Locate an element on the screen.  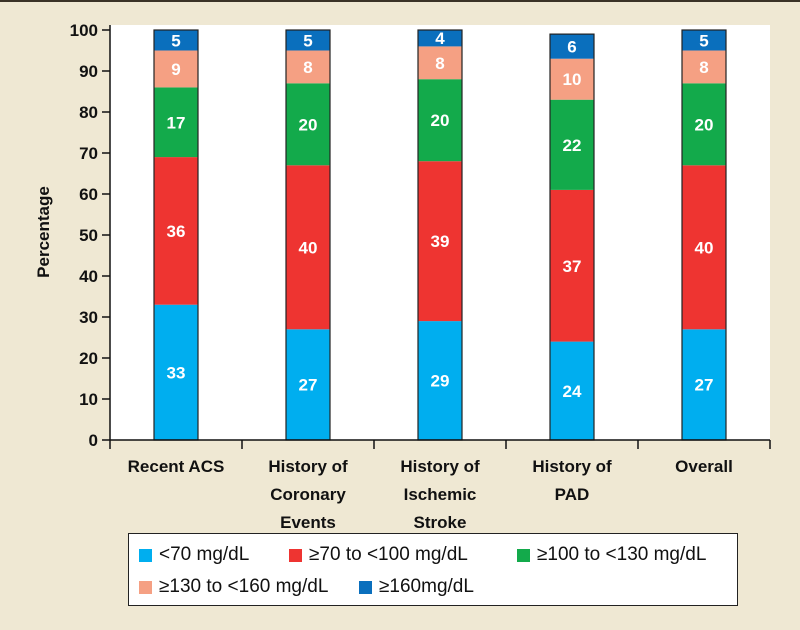
bar-history-of-ischemic-stroke: 29 39 20 8 4 is located at coordinates (440, 235).